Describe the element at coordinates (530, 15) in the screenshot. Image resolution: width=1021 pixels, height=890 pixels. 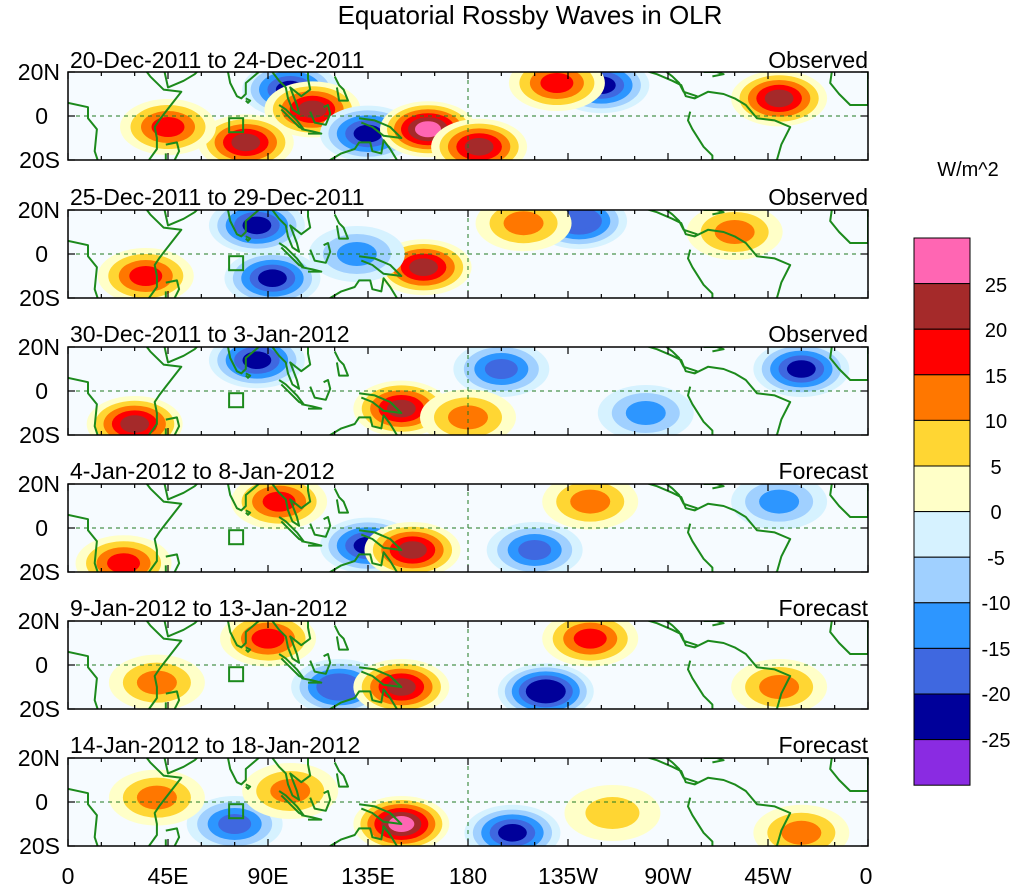
I see `figure-title: Equatorial Rossby Waves in OLR` at that location.